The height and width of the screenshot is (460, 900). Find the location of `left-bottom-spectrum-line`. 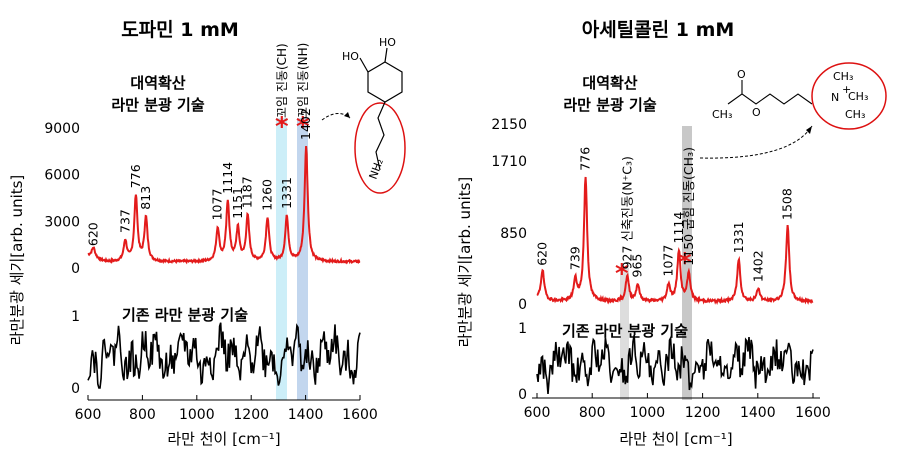

left-bottom-spectrum-line is located at coordinates (224, 355).